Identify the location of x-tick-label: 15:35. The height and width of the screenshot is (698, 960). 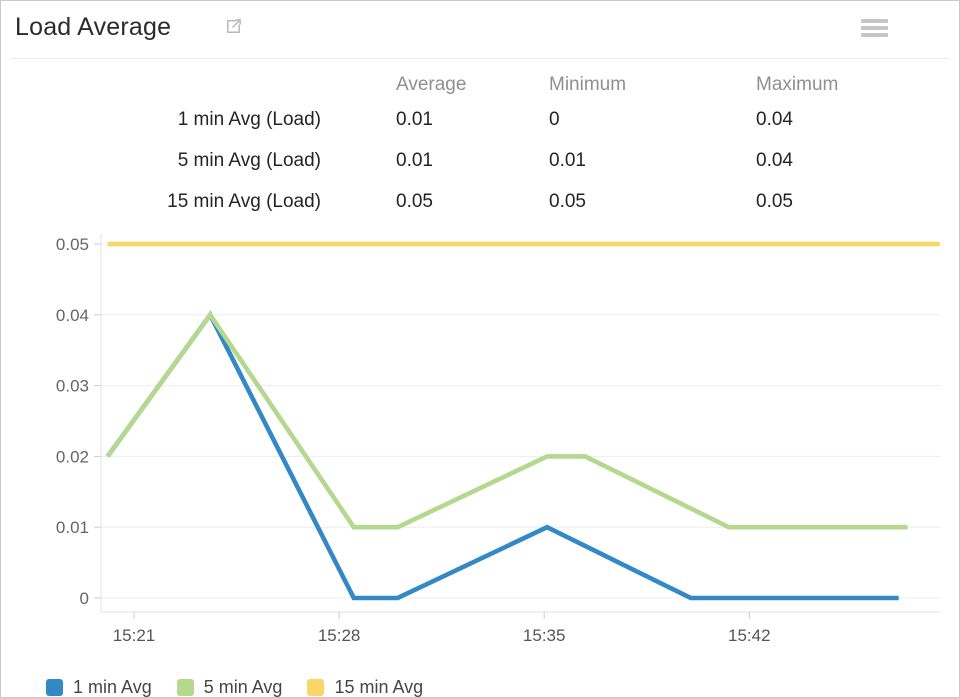
(544, 635).